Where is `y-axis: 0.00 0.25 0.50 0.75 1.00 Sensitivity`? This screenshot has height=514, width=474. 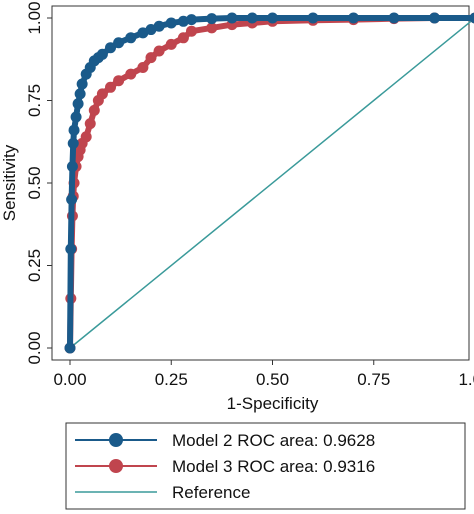
y-axis: 0.00 0.25 0.50 0.75 1.00 Sensitivity is located at coordinates (26, 183).